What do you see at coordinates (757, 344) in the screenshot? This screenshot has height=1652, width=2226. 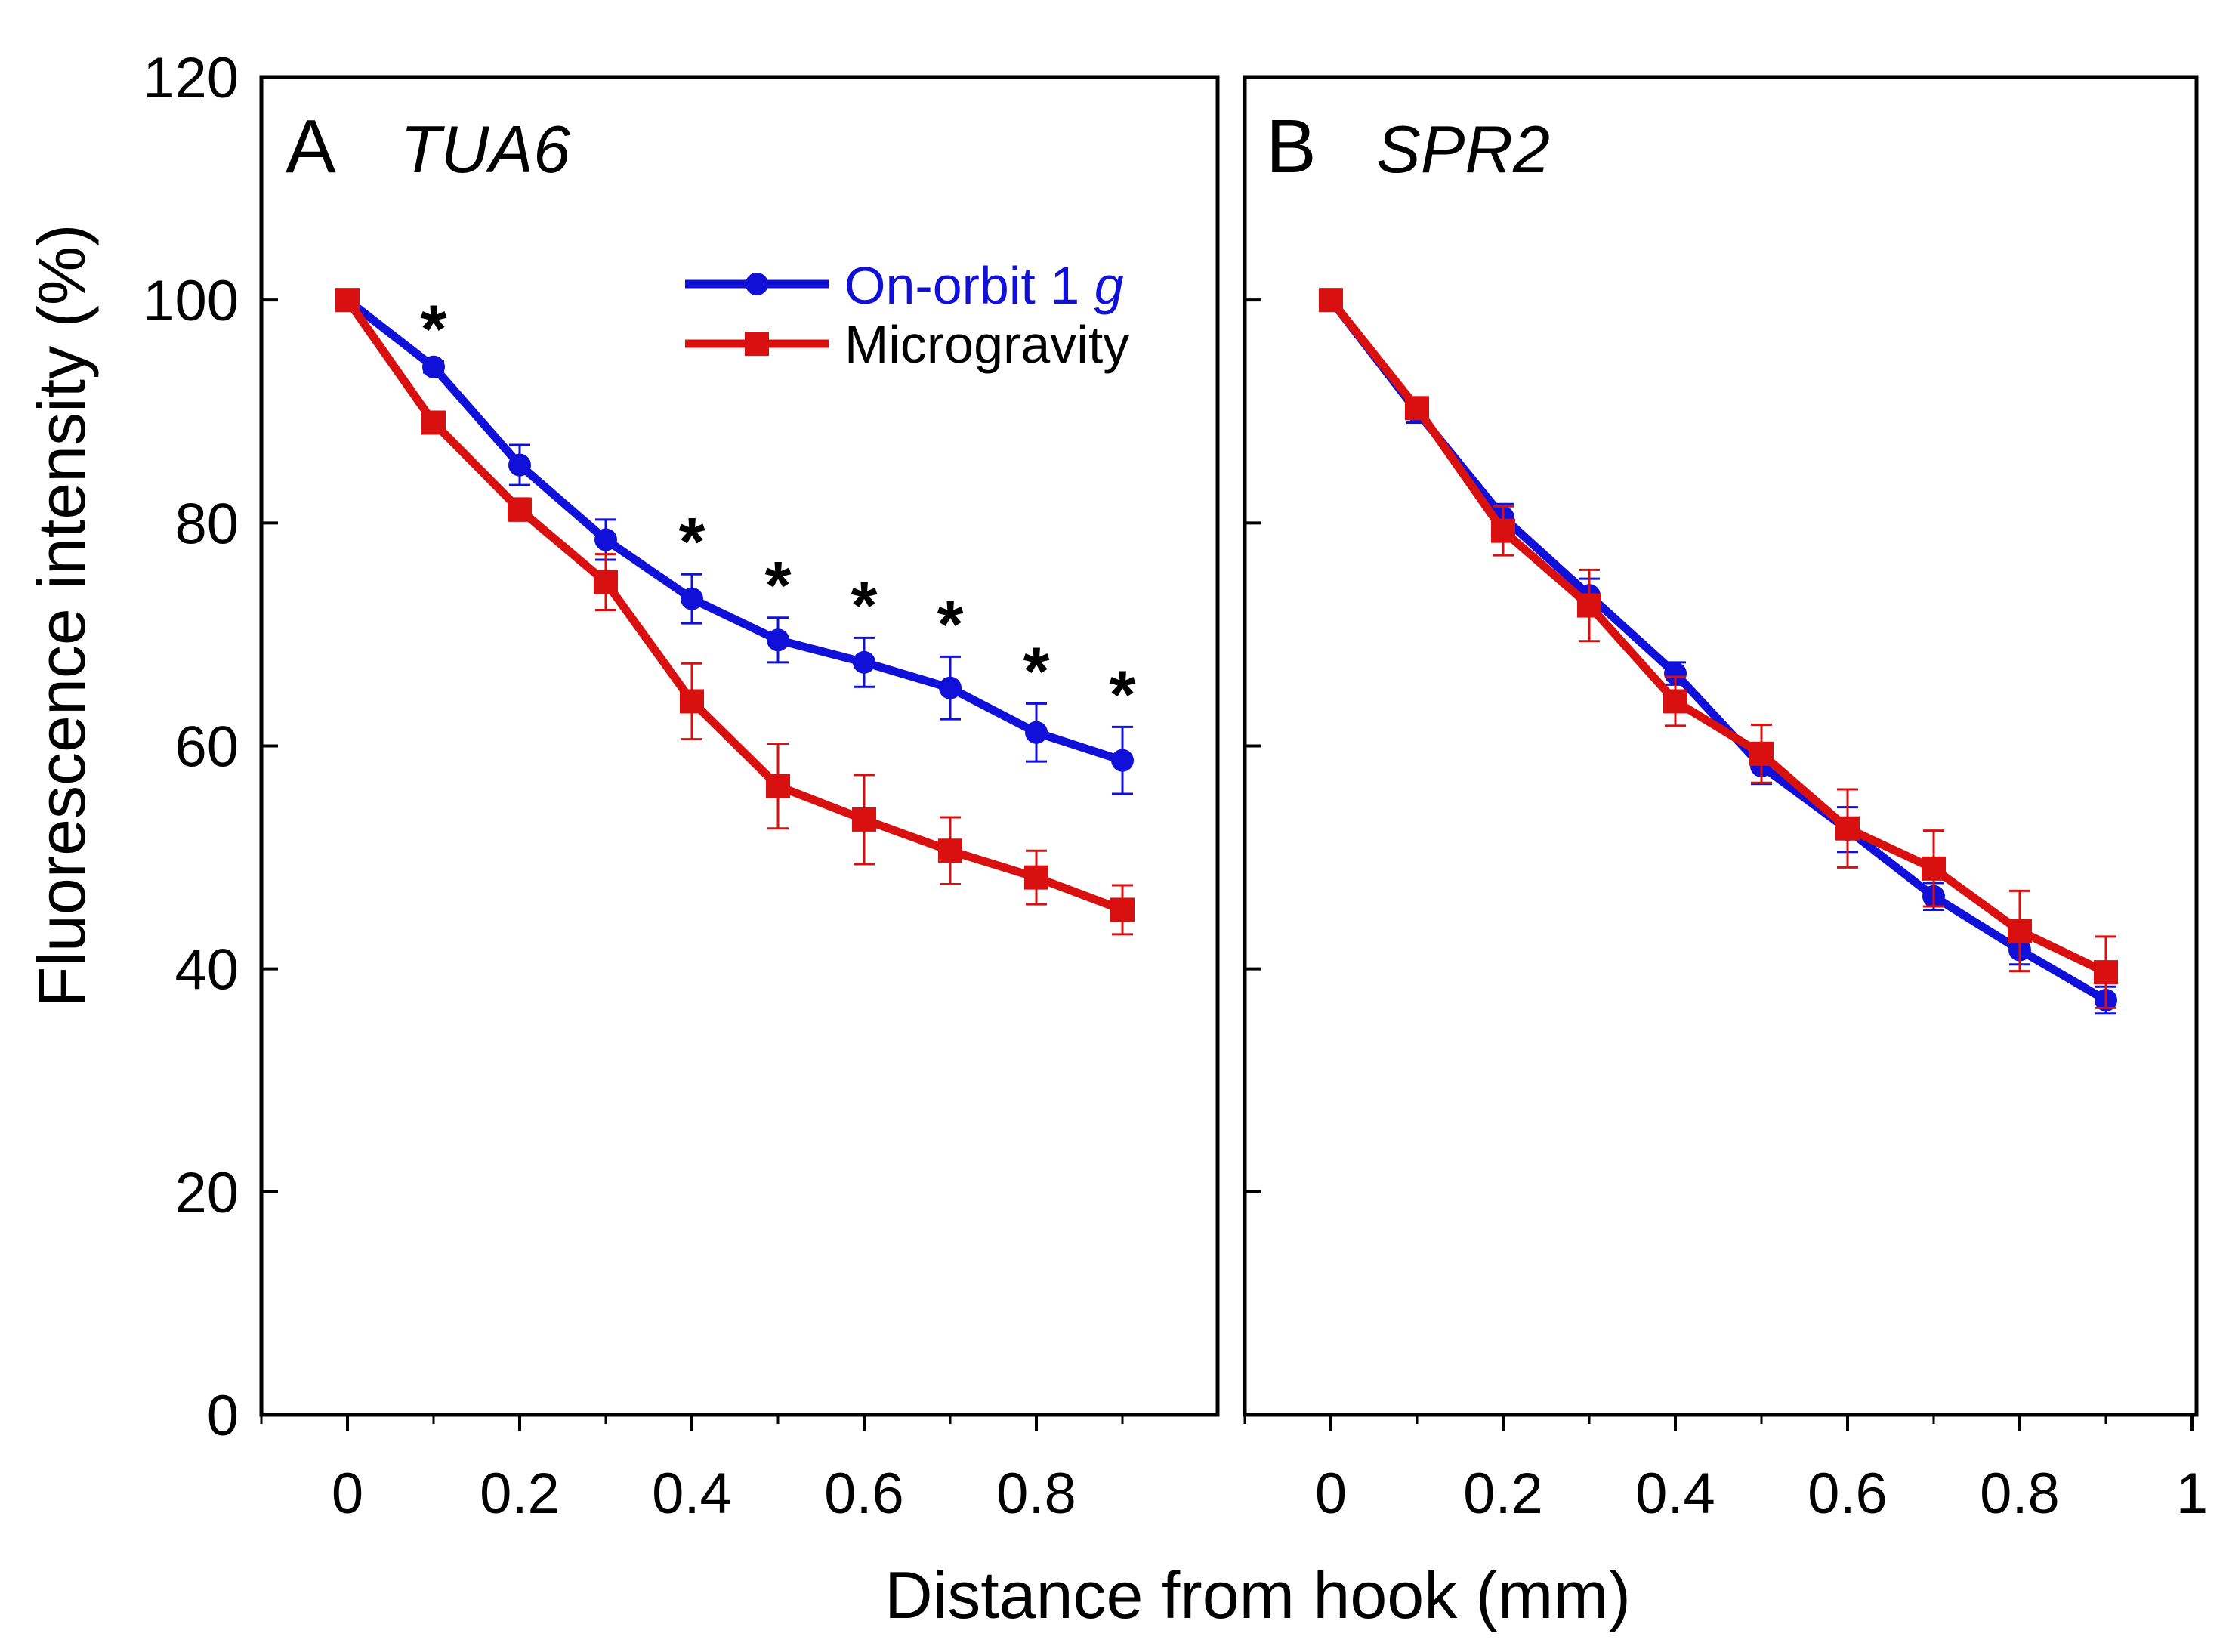 I see `legend-marker-microgravity` at bounding box center [757, 344].